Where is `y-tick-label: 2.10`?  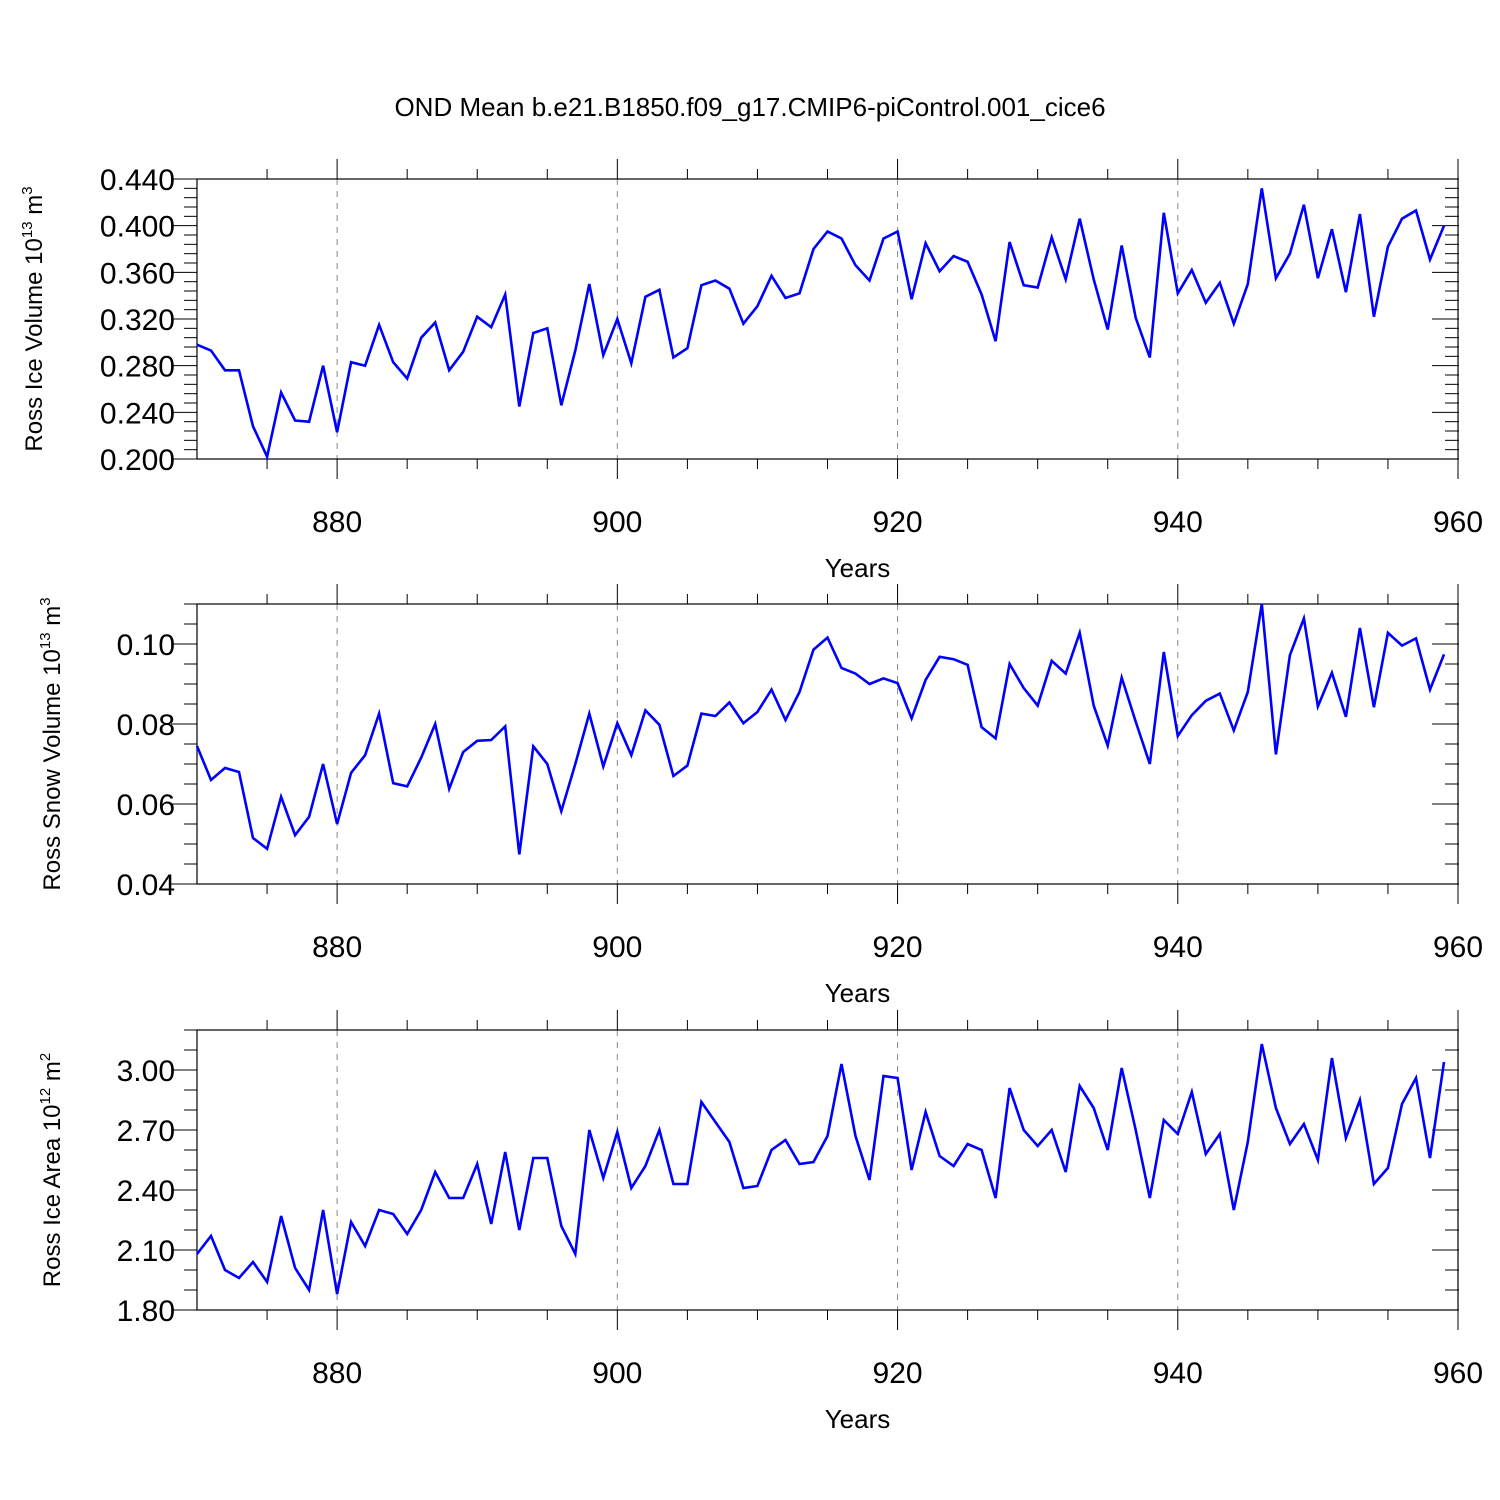 y-tick-label: 2.10 is located at coordinates (146, 1251).